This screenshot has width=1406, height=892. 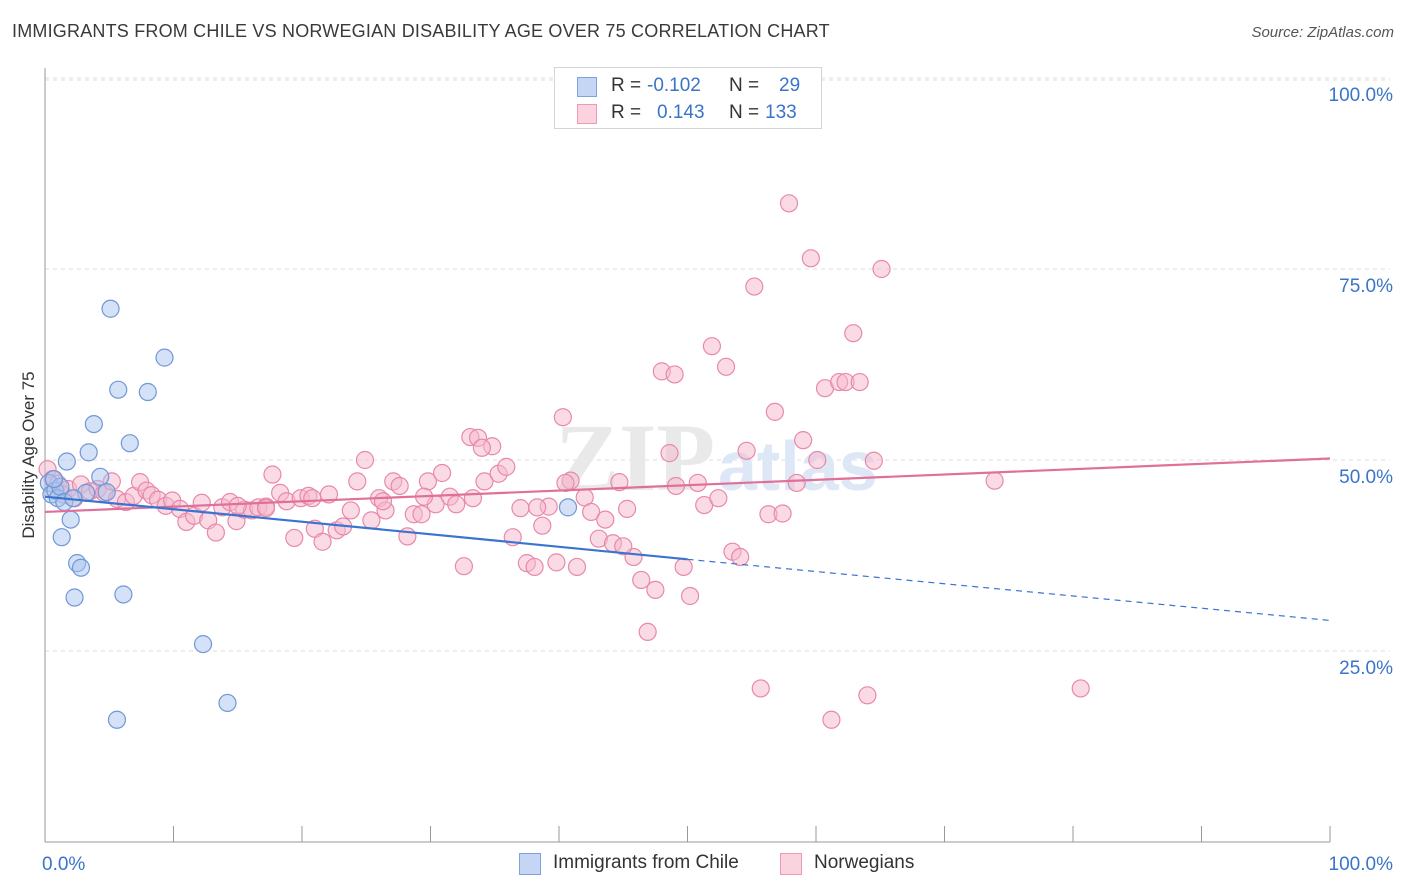 I want to click on norwegian-trend-line, so click(x=687, y=485).